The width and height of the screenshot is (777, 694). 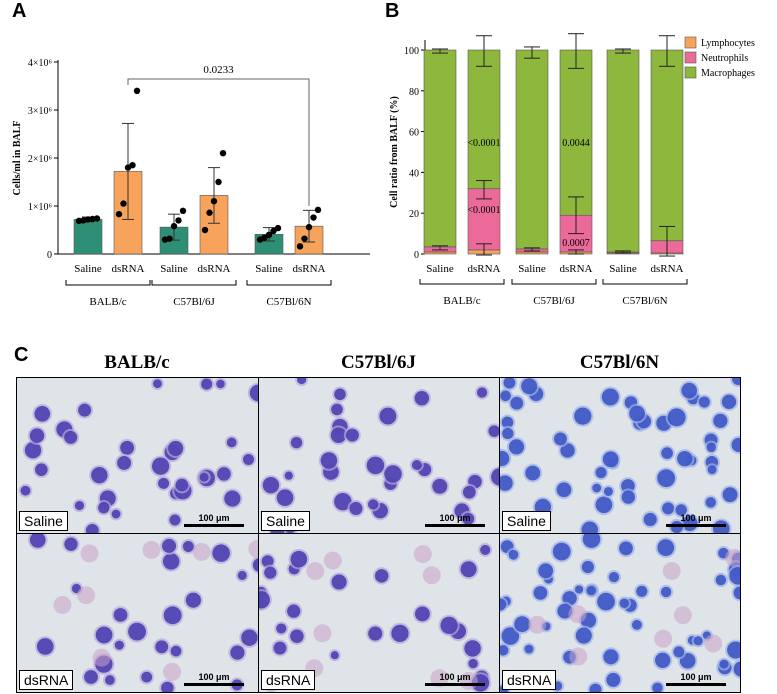 I want to click on y-axis-label: Cell ratio from BALF (%), so click(x=394, y=152).